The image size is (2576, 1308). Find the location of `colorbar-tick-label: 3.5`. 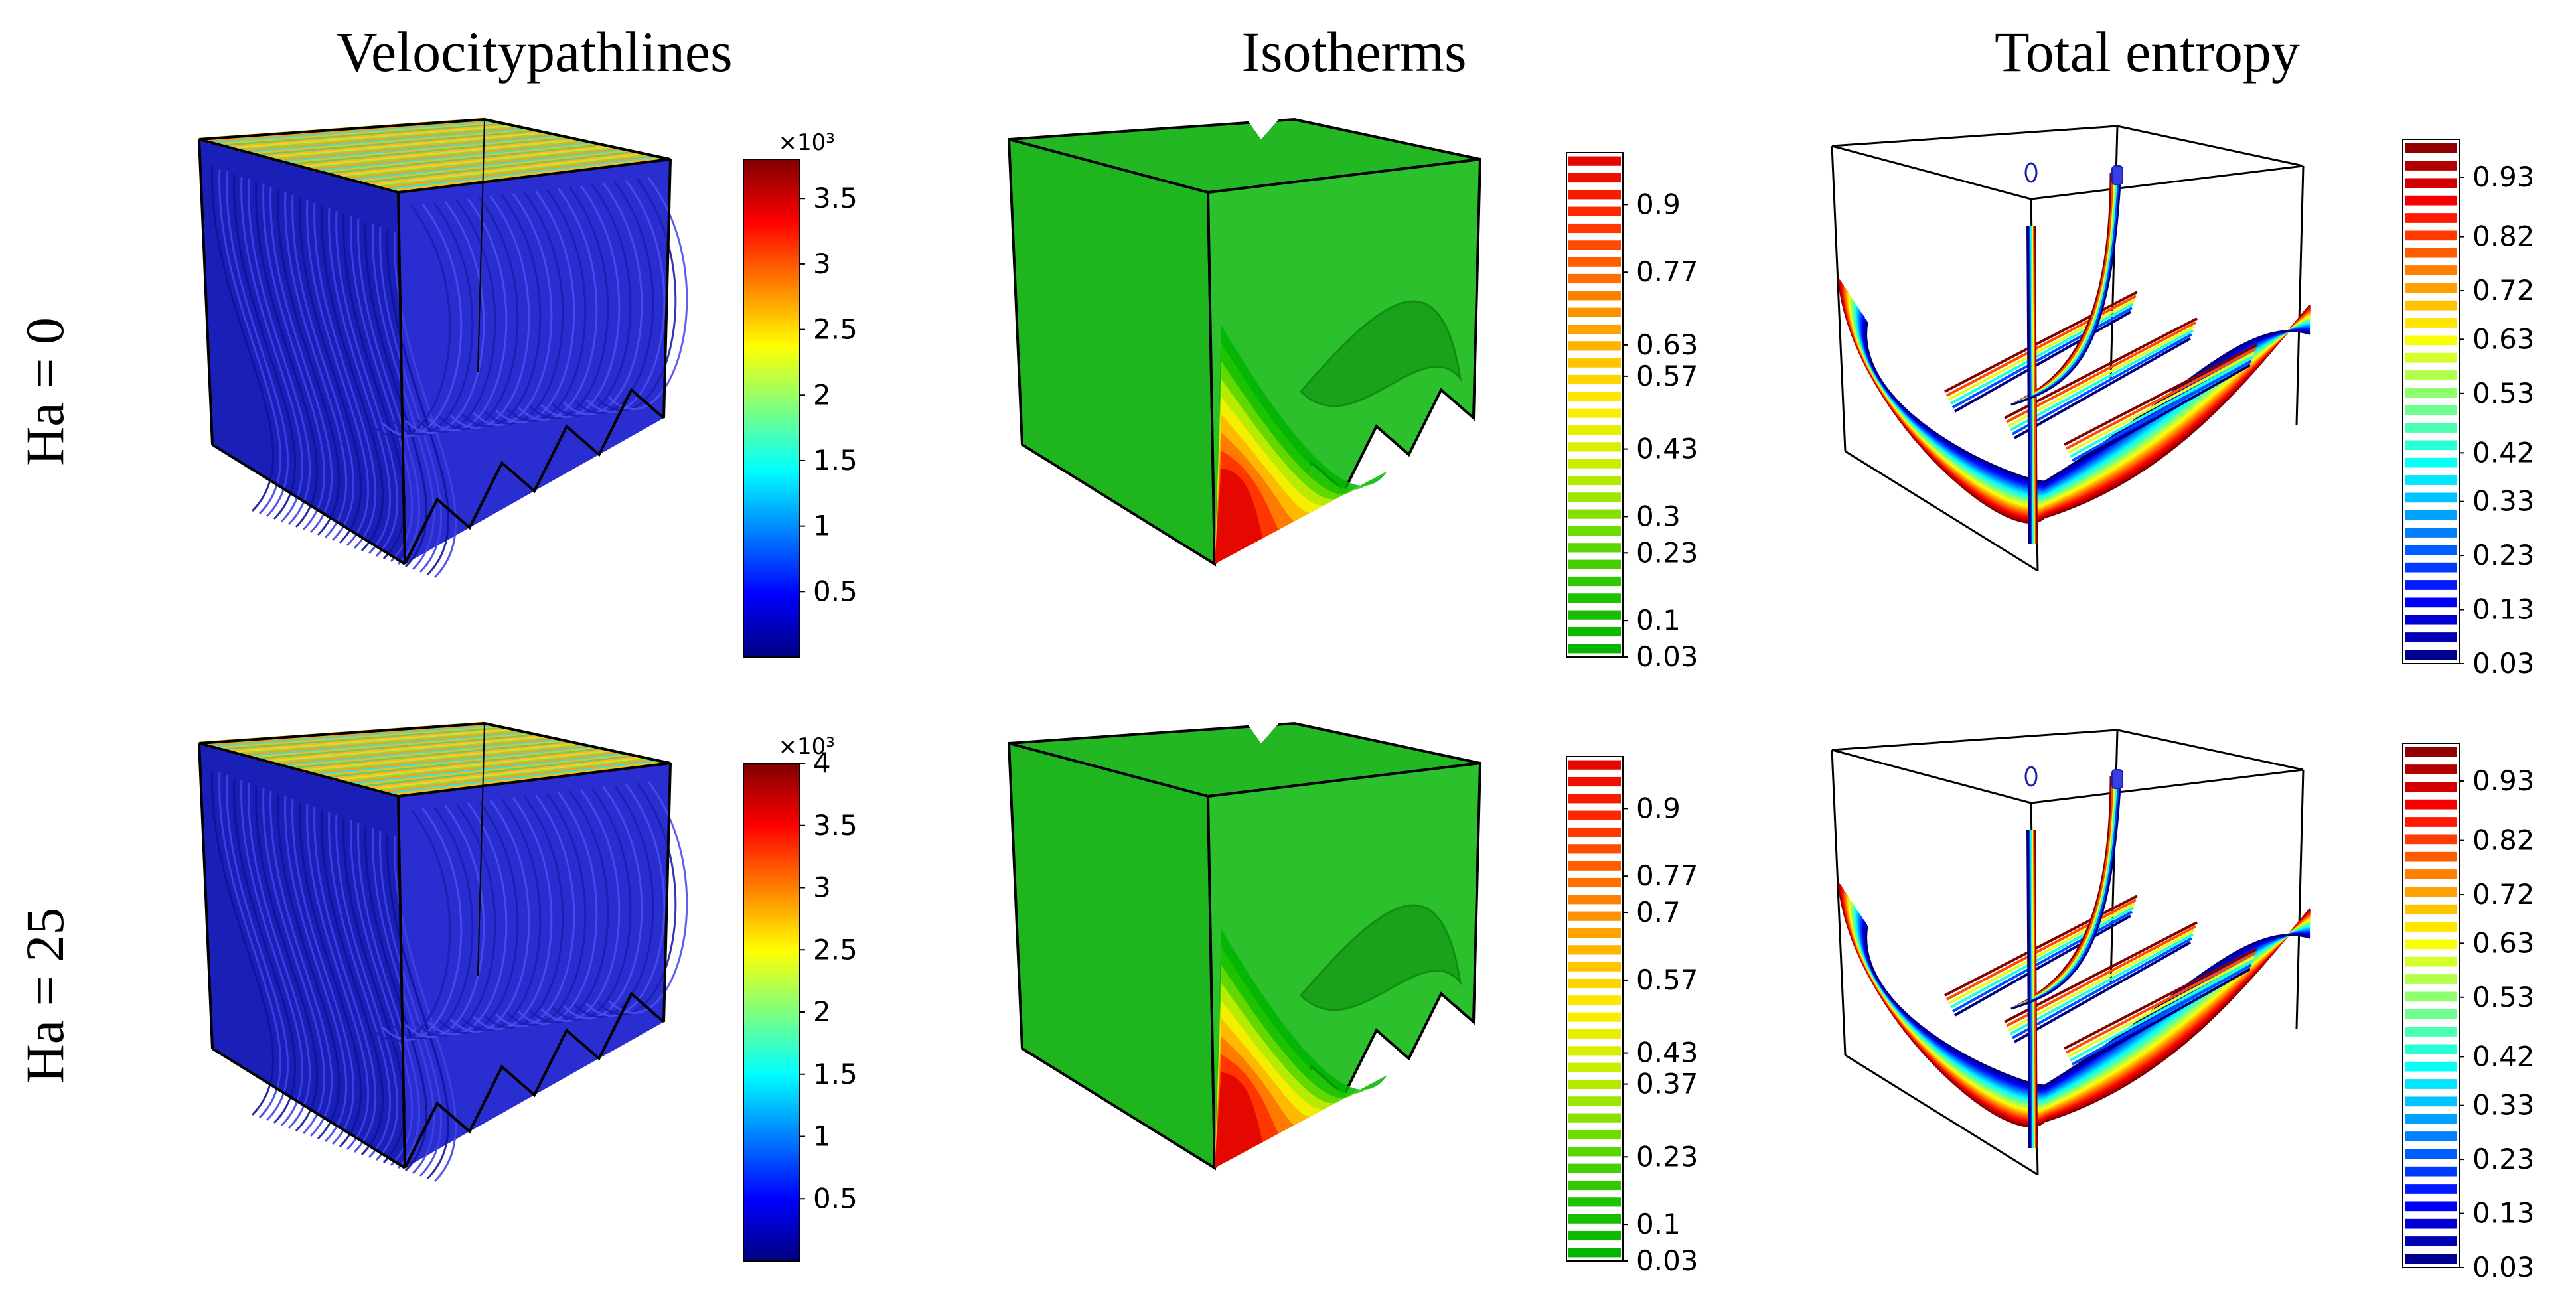

colorbar-tick-label: 3.5 is located at coordinates (835, 198).